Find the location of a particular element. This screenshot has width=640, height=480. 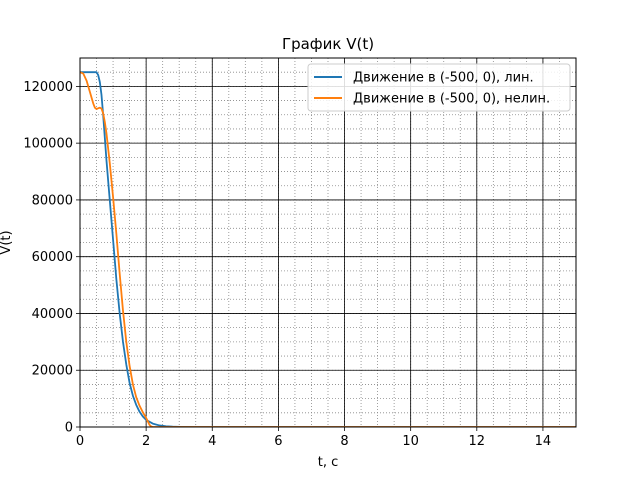

y-tick-label: 40000 is located at coordinates (52, 314).